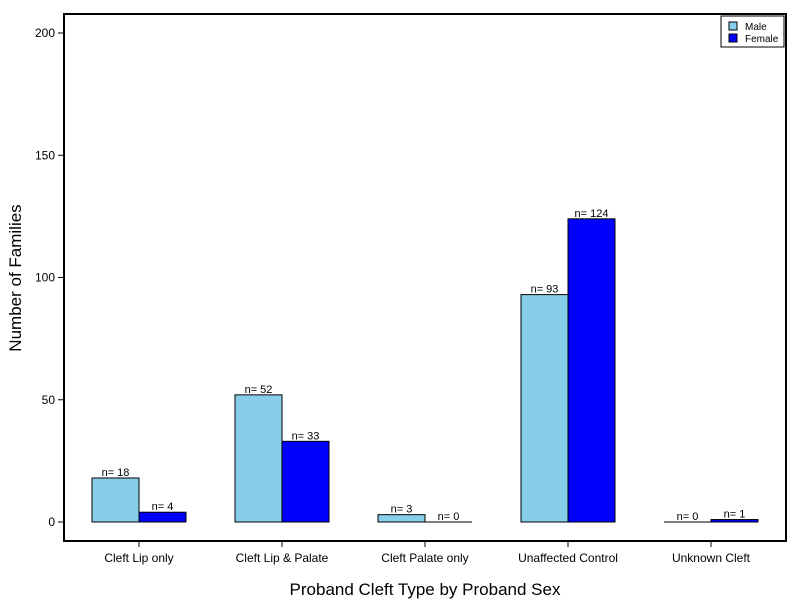  What do you see at coordinates (45, 278) in the screenshot?
I see `y-tick-label: 100` at bounding box center [45, 278].